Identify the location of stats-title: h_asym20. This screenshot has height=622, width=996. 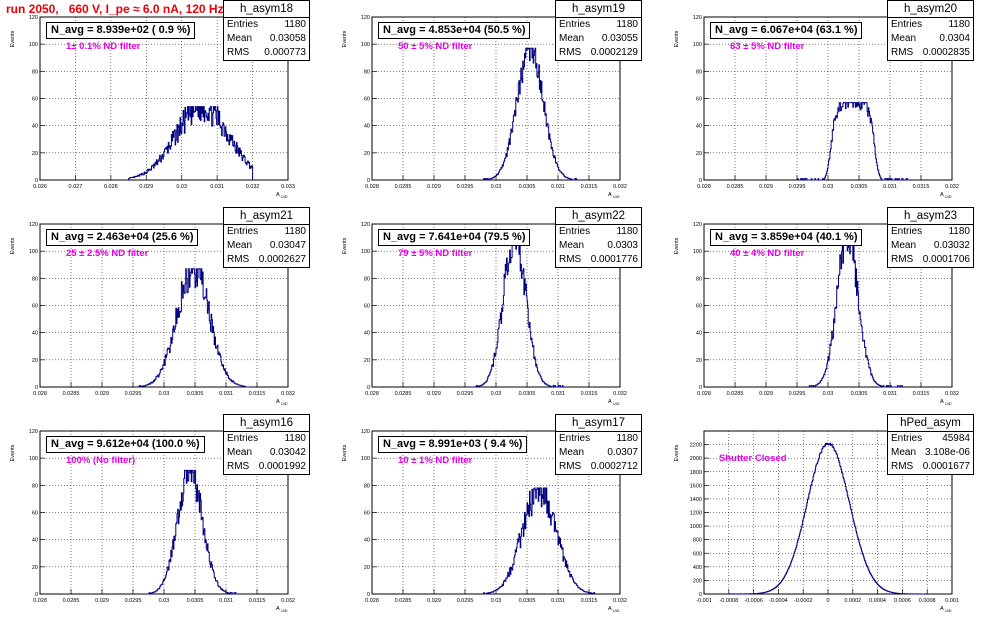
(930, 9).